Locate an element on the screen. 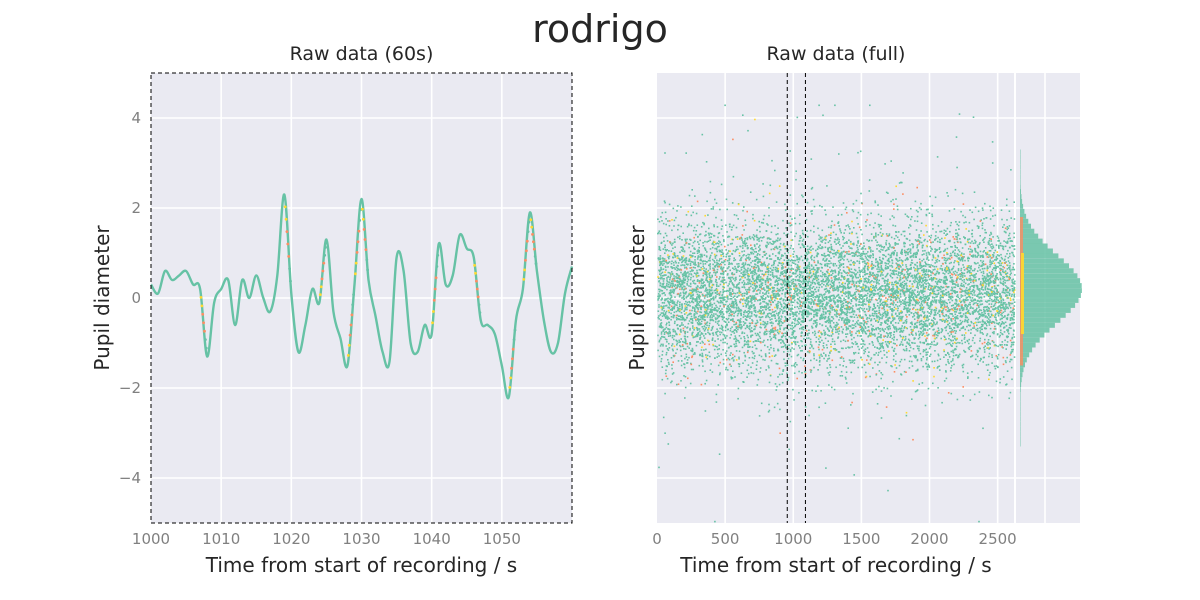 Image resolution: width=1200 pixels, height=600 pixels. x-tick-label: 1000 is located at coordinates (151, 539).